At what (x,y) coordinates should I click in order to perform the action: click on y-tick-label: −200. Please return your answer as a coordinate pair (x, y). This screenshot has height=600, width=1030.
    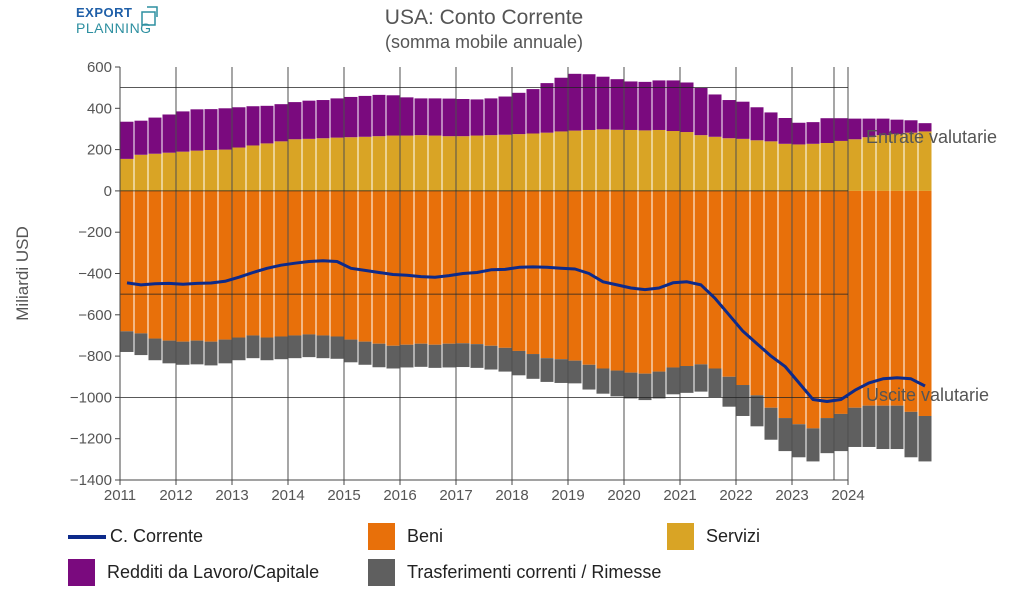
    Looking at the image, I should click on (95, 232).